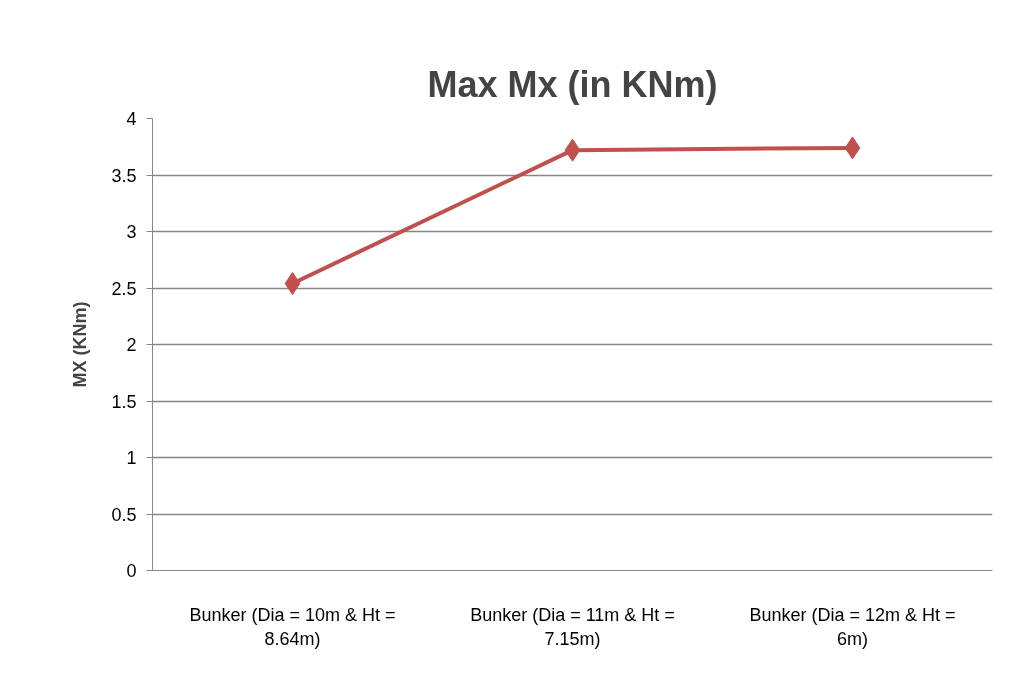  What do you see at coordinates (124, 288) in the screenshot?
I see `y-tick-label: 2.5` at bounding box center [124, 288].